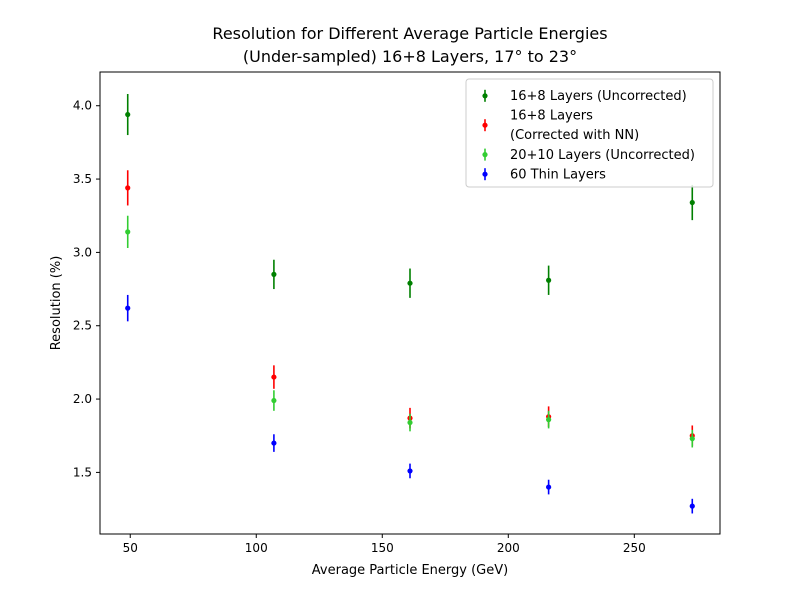 The height and width of the screenshot is (604, 800). Describe the element at coordinates (560, 126) in the screenshot. I see `legend-entry-2: 16+8 Layers (Corrected with NN)` at that location.